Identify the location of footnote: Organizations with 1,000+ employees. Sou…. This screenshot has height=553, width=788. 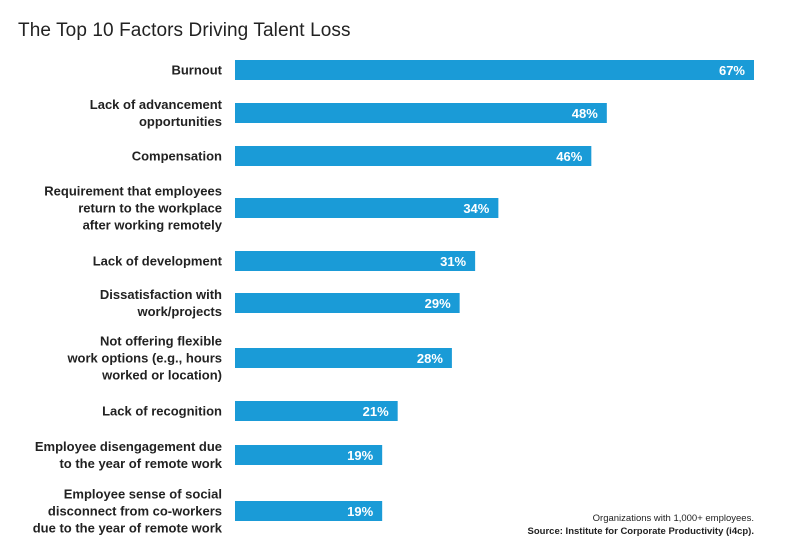
(641, 525).